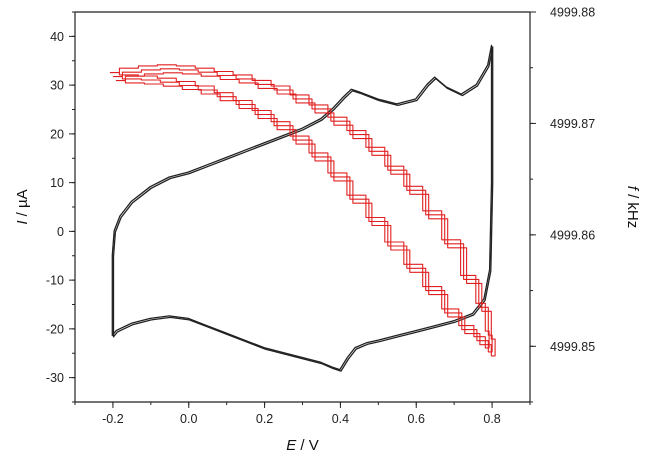  Describe the element at coordinates (57, 37) in the screenshot. I see `y-tick-label: 40` at that location.